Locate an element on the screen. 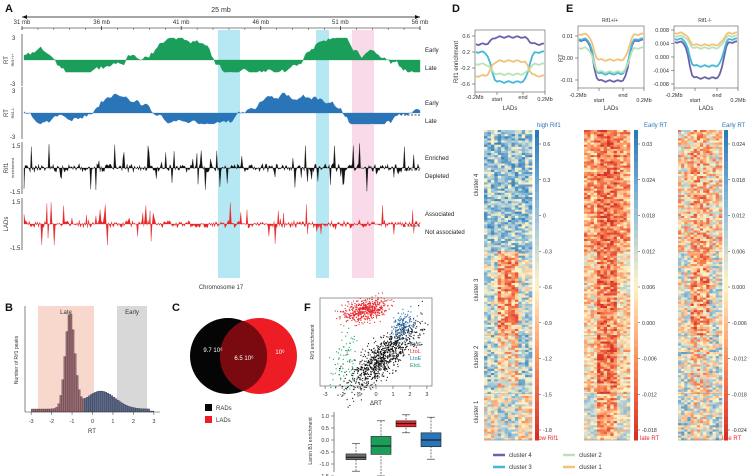 The height and width of the screenshot is (476, 756). d-cluster4-label: cluster 4 is located at coordinates (477, 184).